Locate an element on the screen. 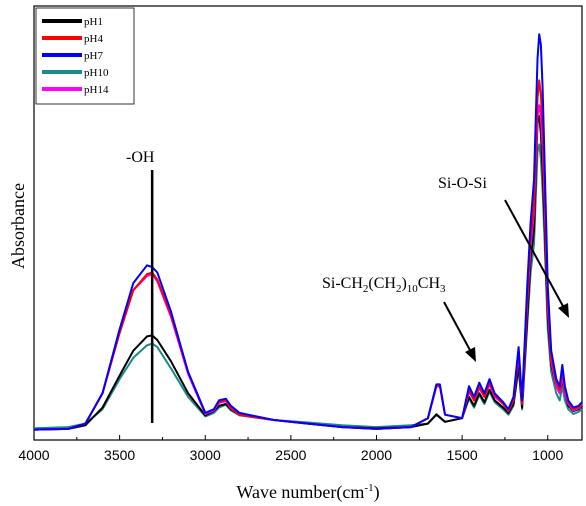  y-axis-title: Absorbance is located at coordinates (18, 226).